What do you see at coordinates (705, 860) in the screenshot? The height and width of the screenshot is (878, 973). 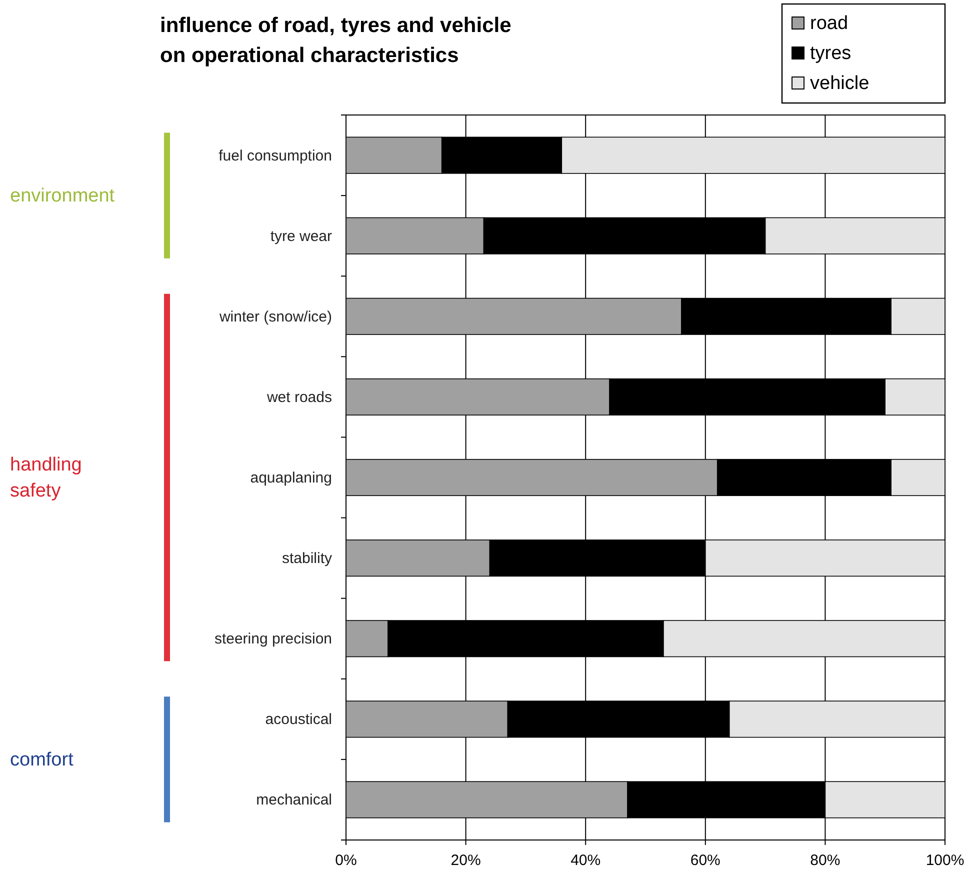 I see `x-tick-label: 60%` at bounding box center [705, 860].